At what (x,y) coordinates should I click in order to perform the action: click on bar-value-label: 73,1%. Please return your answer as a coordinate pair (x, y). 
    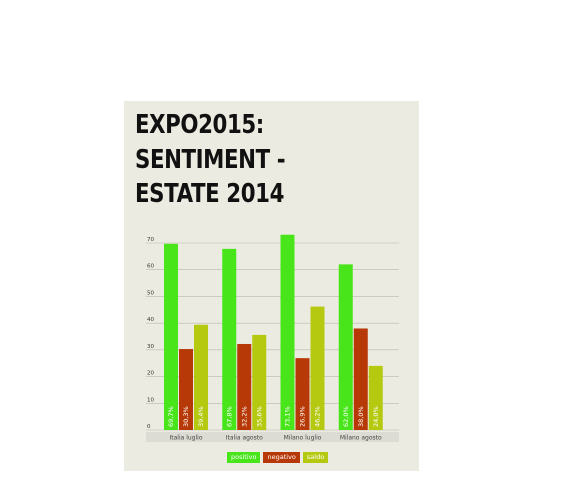
    Looking at the image, I should click on (288, 416).